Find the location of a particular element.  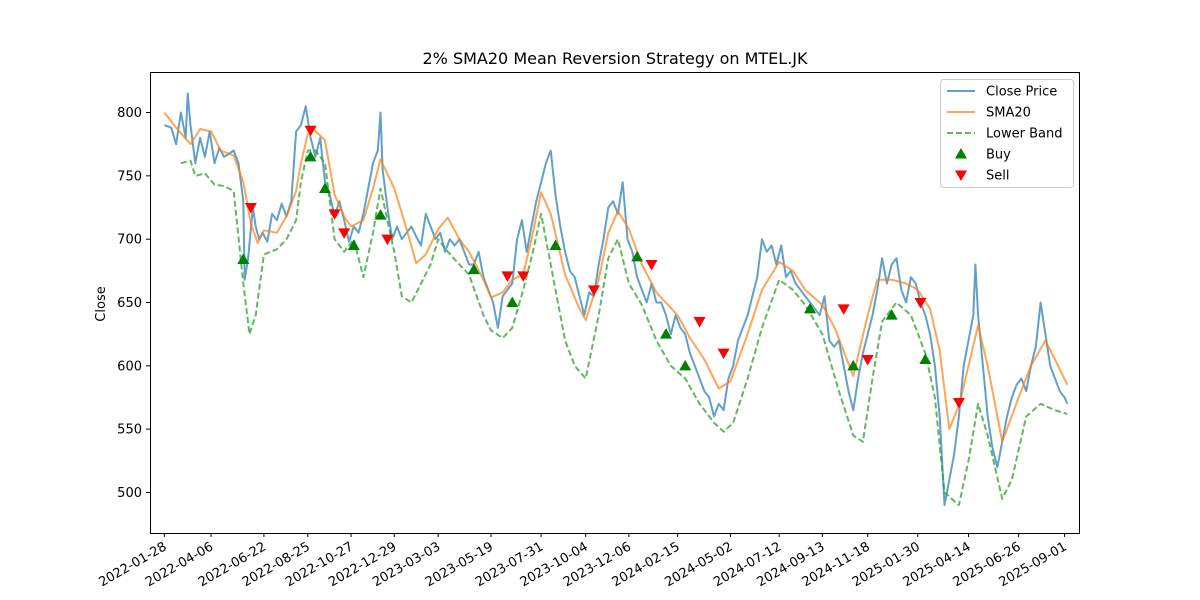

y-tick-label: 750 is located at coordinates (129, 176).